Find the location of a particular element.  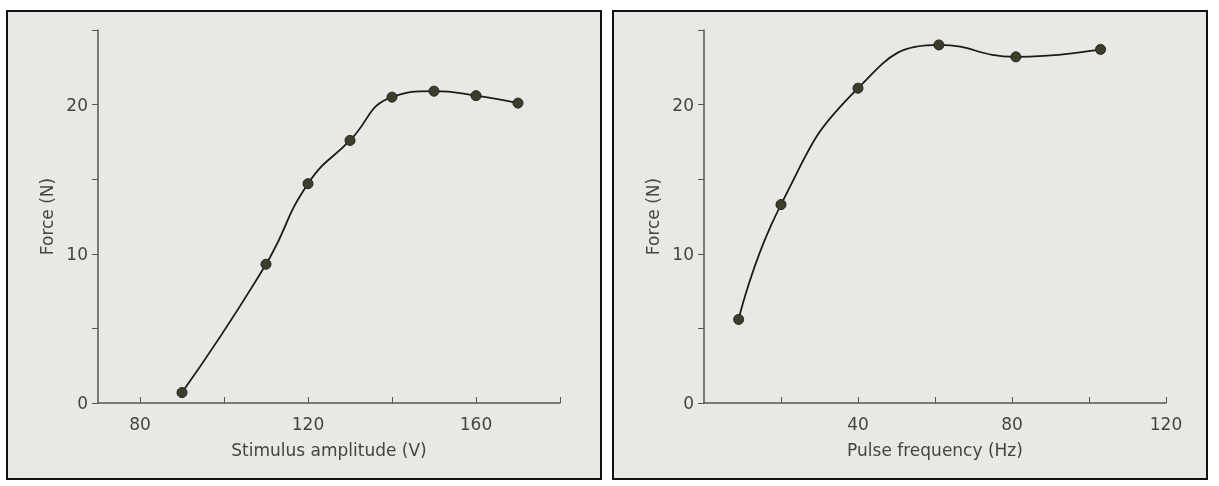

x-tick-label: 160 is located at coordinates (476, 423).